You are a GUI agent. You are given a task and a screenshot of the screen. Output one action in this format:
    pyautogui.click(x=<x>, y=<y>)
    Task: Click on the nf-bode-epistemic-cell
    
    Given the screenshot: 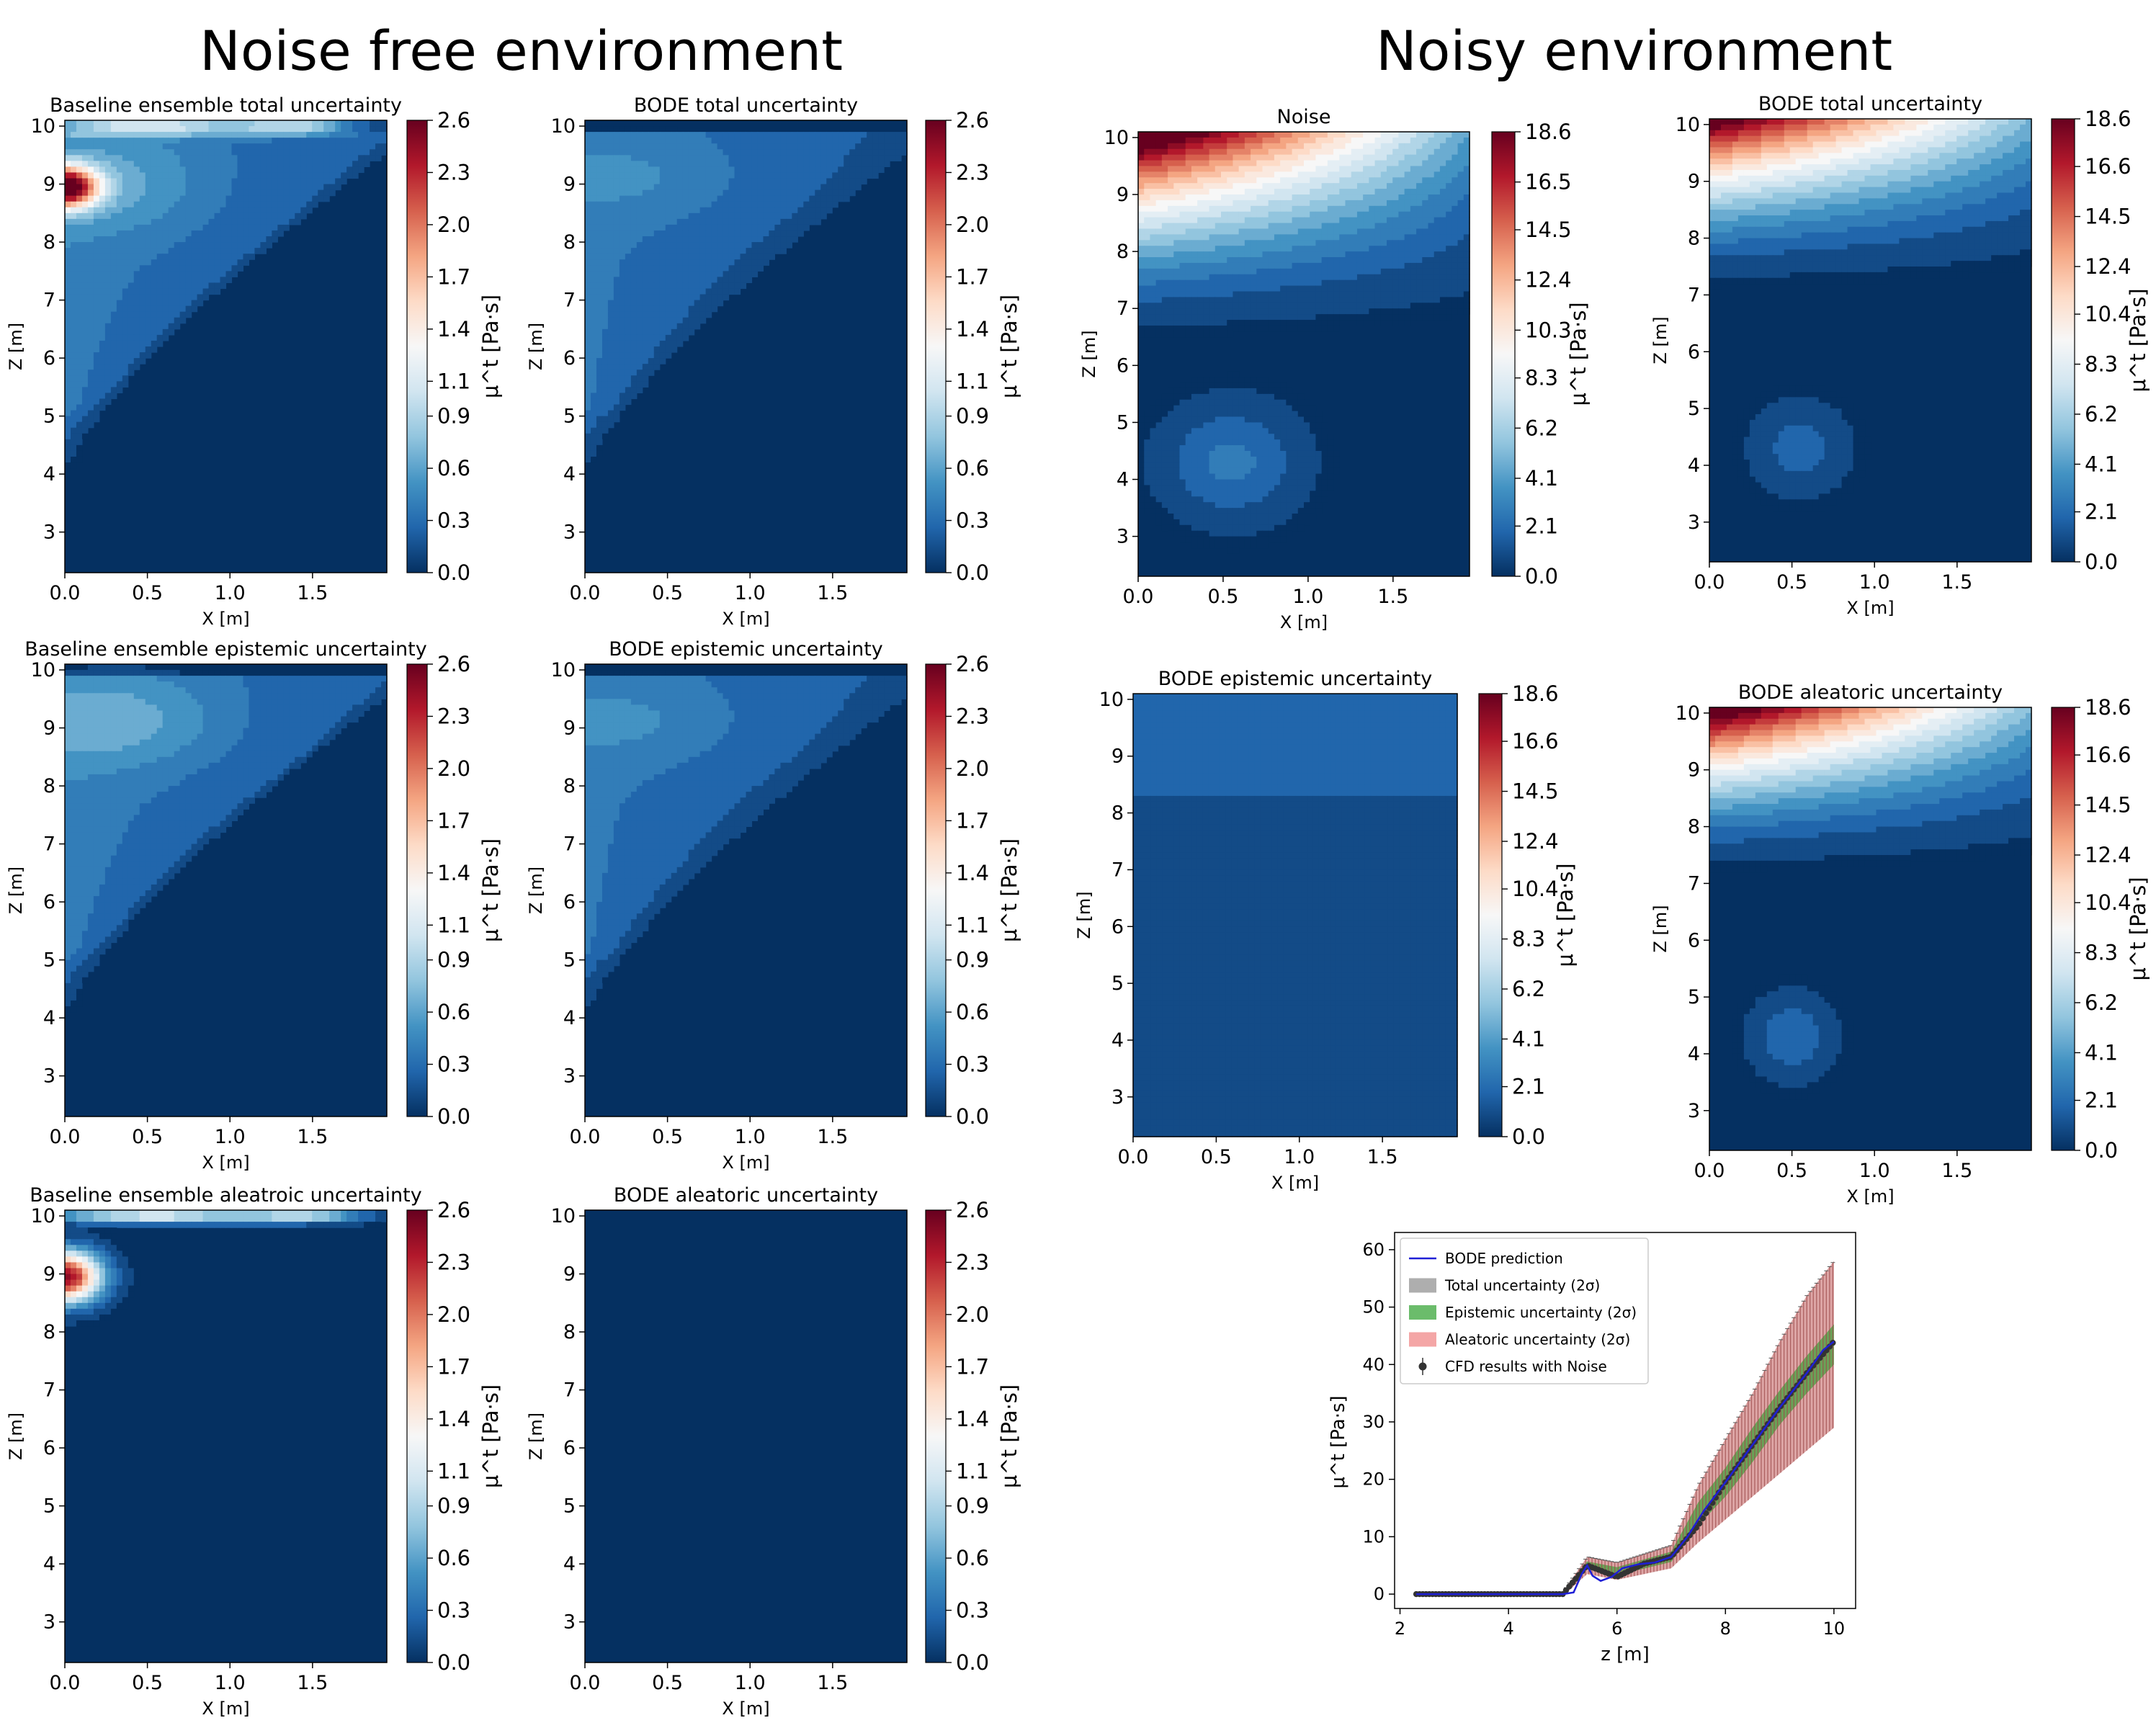 What is the action you would take?
    pyautogui.click(x=622, y=673)
    